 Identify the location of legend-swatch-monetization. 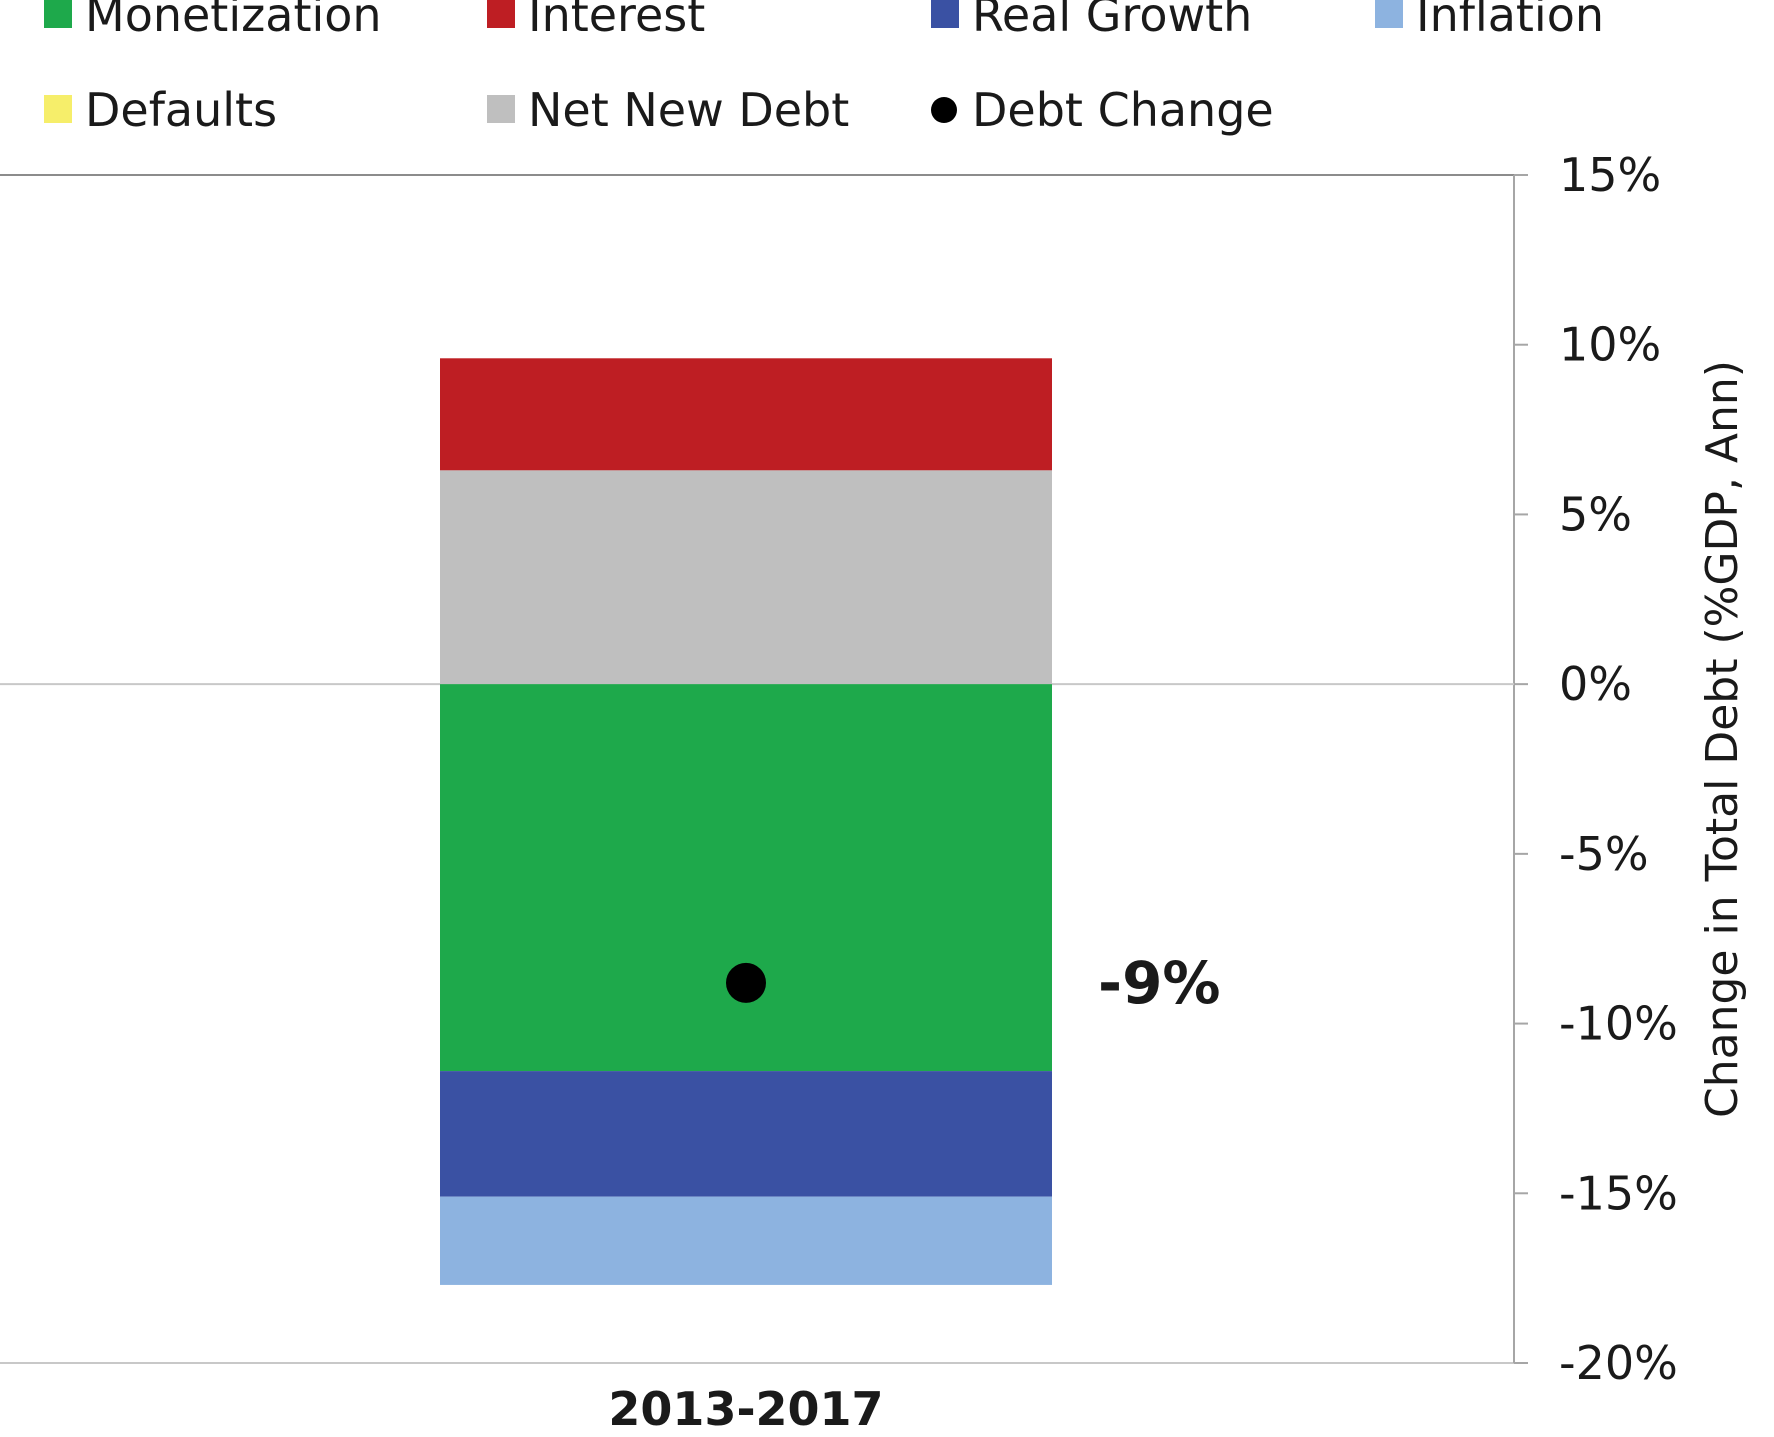
(58, 14).